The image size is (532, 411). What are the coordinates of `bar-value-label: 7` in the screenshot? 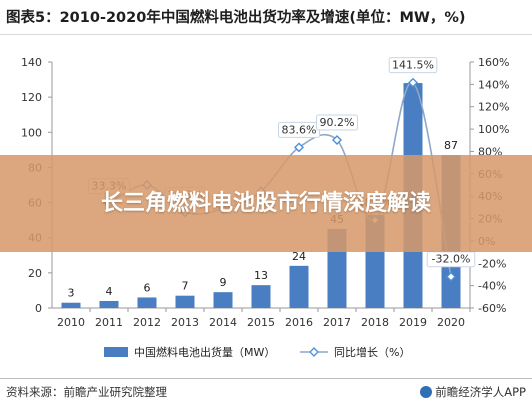 It's located at (185, 286).